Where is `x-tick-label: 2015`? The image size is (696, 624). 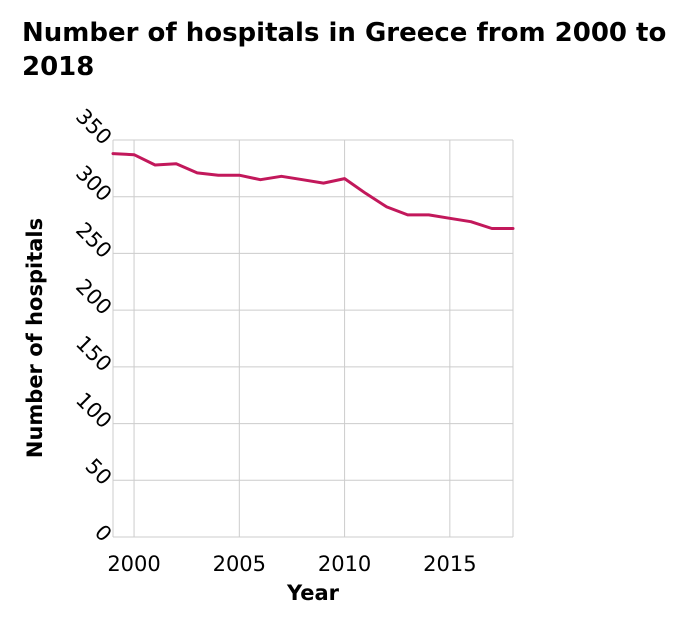
x-tick-label: 2015 is located at coordinates (449, 564).